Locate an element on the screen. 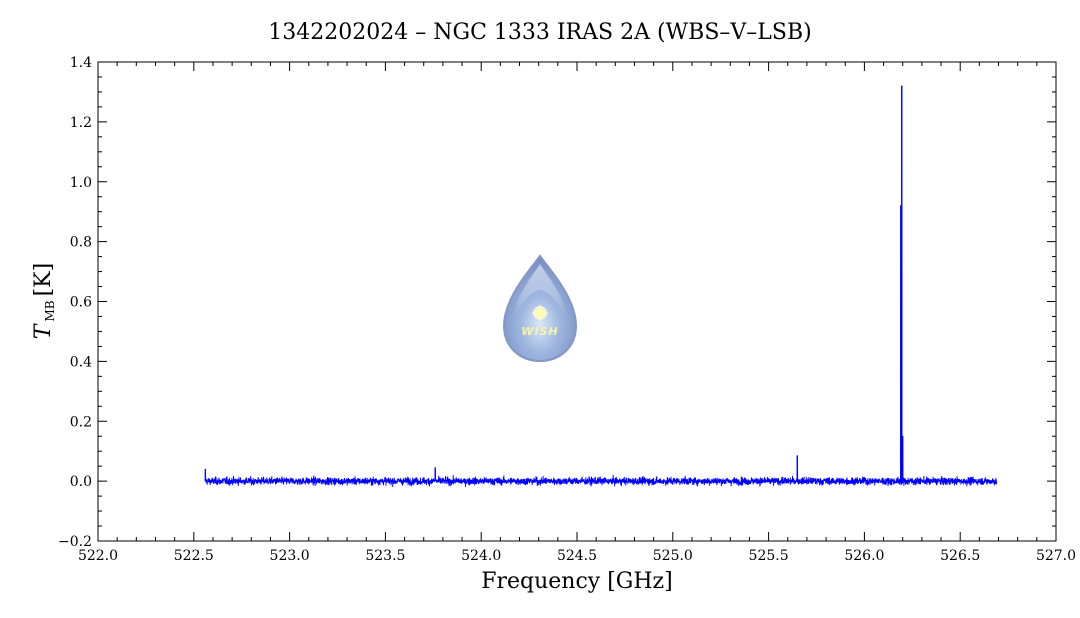 This screenshot has height=618, width=1080. x-tick-label: 524.0 is located at coordinates (481, 556).